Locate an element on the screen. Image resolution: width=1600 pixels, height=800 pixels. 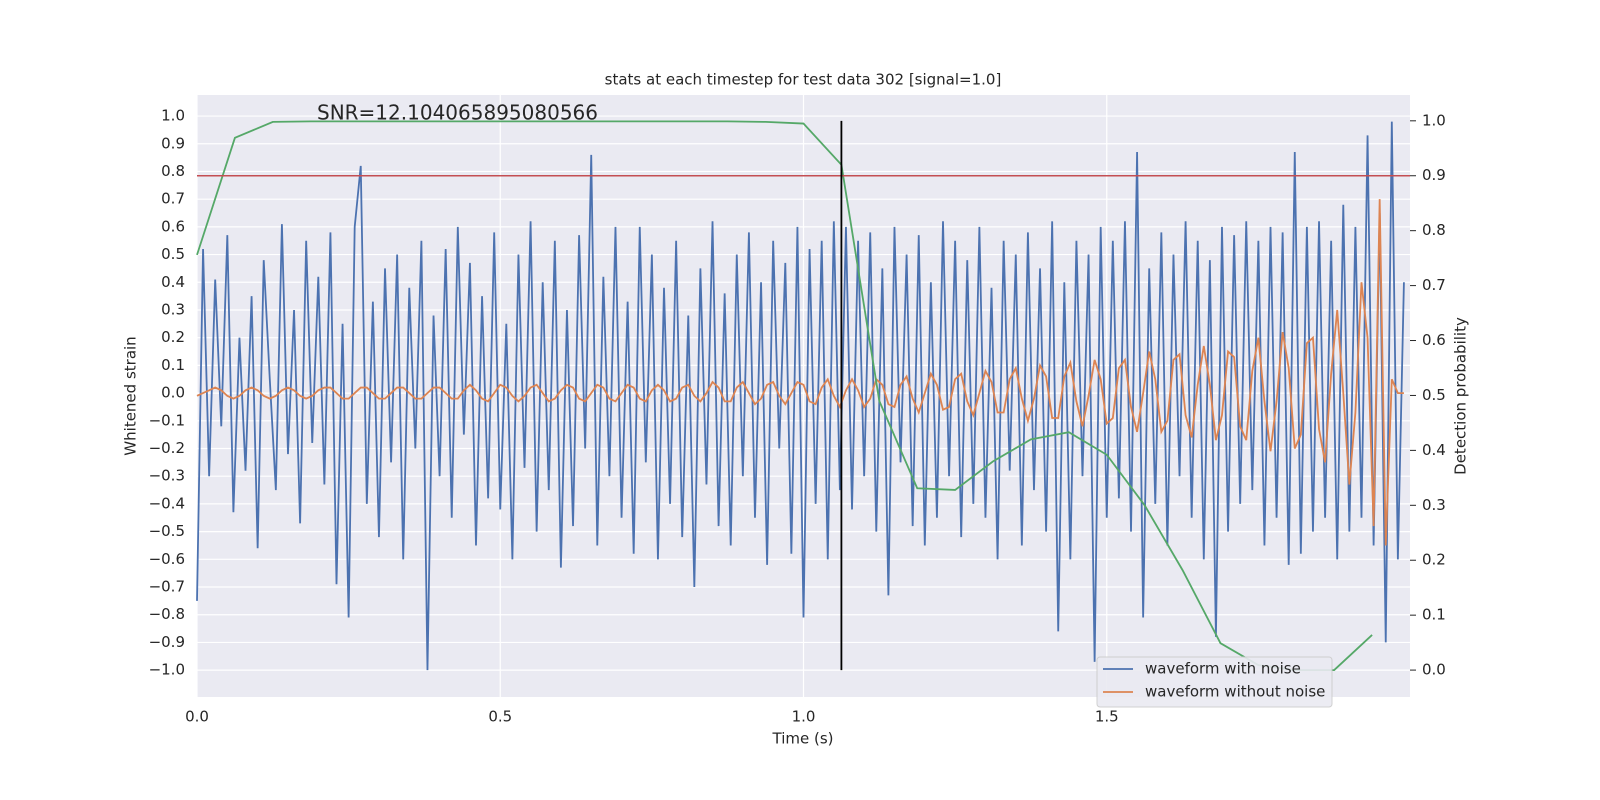
x-tick-label: 0.5 is located at coordinates (500, 717).